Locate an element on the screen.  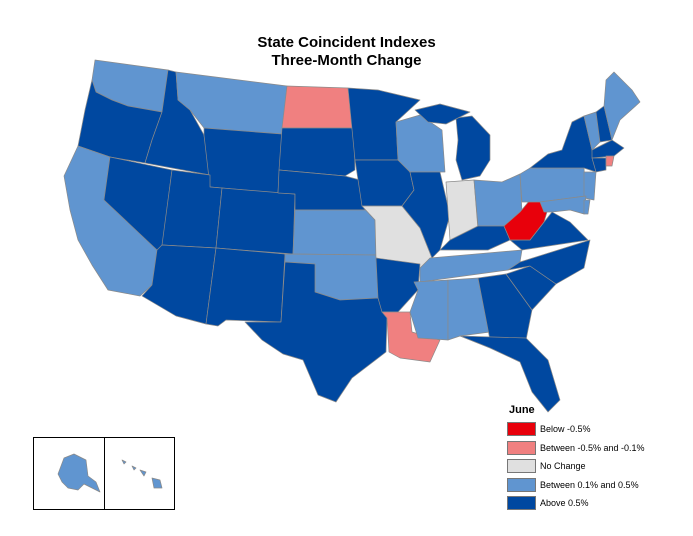
map-title-line1: State Coincident Indexes is located at coordinates (346, 42).